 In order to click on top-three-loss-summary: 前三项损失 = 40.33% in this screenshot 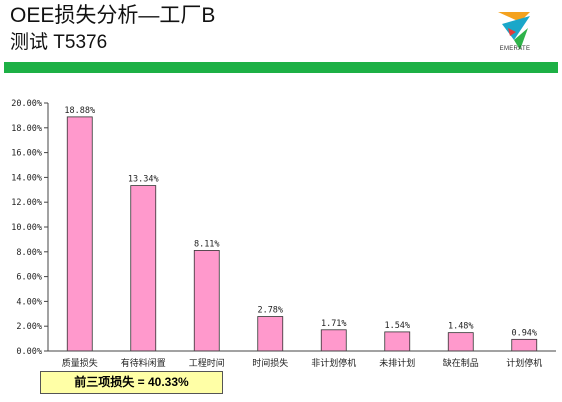, I will do `click(131, 382)`.